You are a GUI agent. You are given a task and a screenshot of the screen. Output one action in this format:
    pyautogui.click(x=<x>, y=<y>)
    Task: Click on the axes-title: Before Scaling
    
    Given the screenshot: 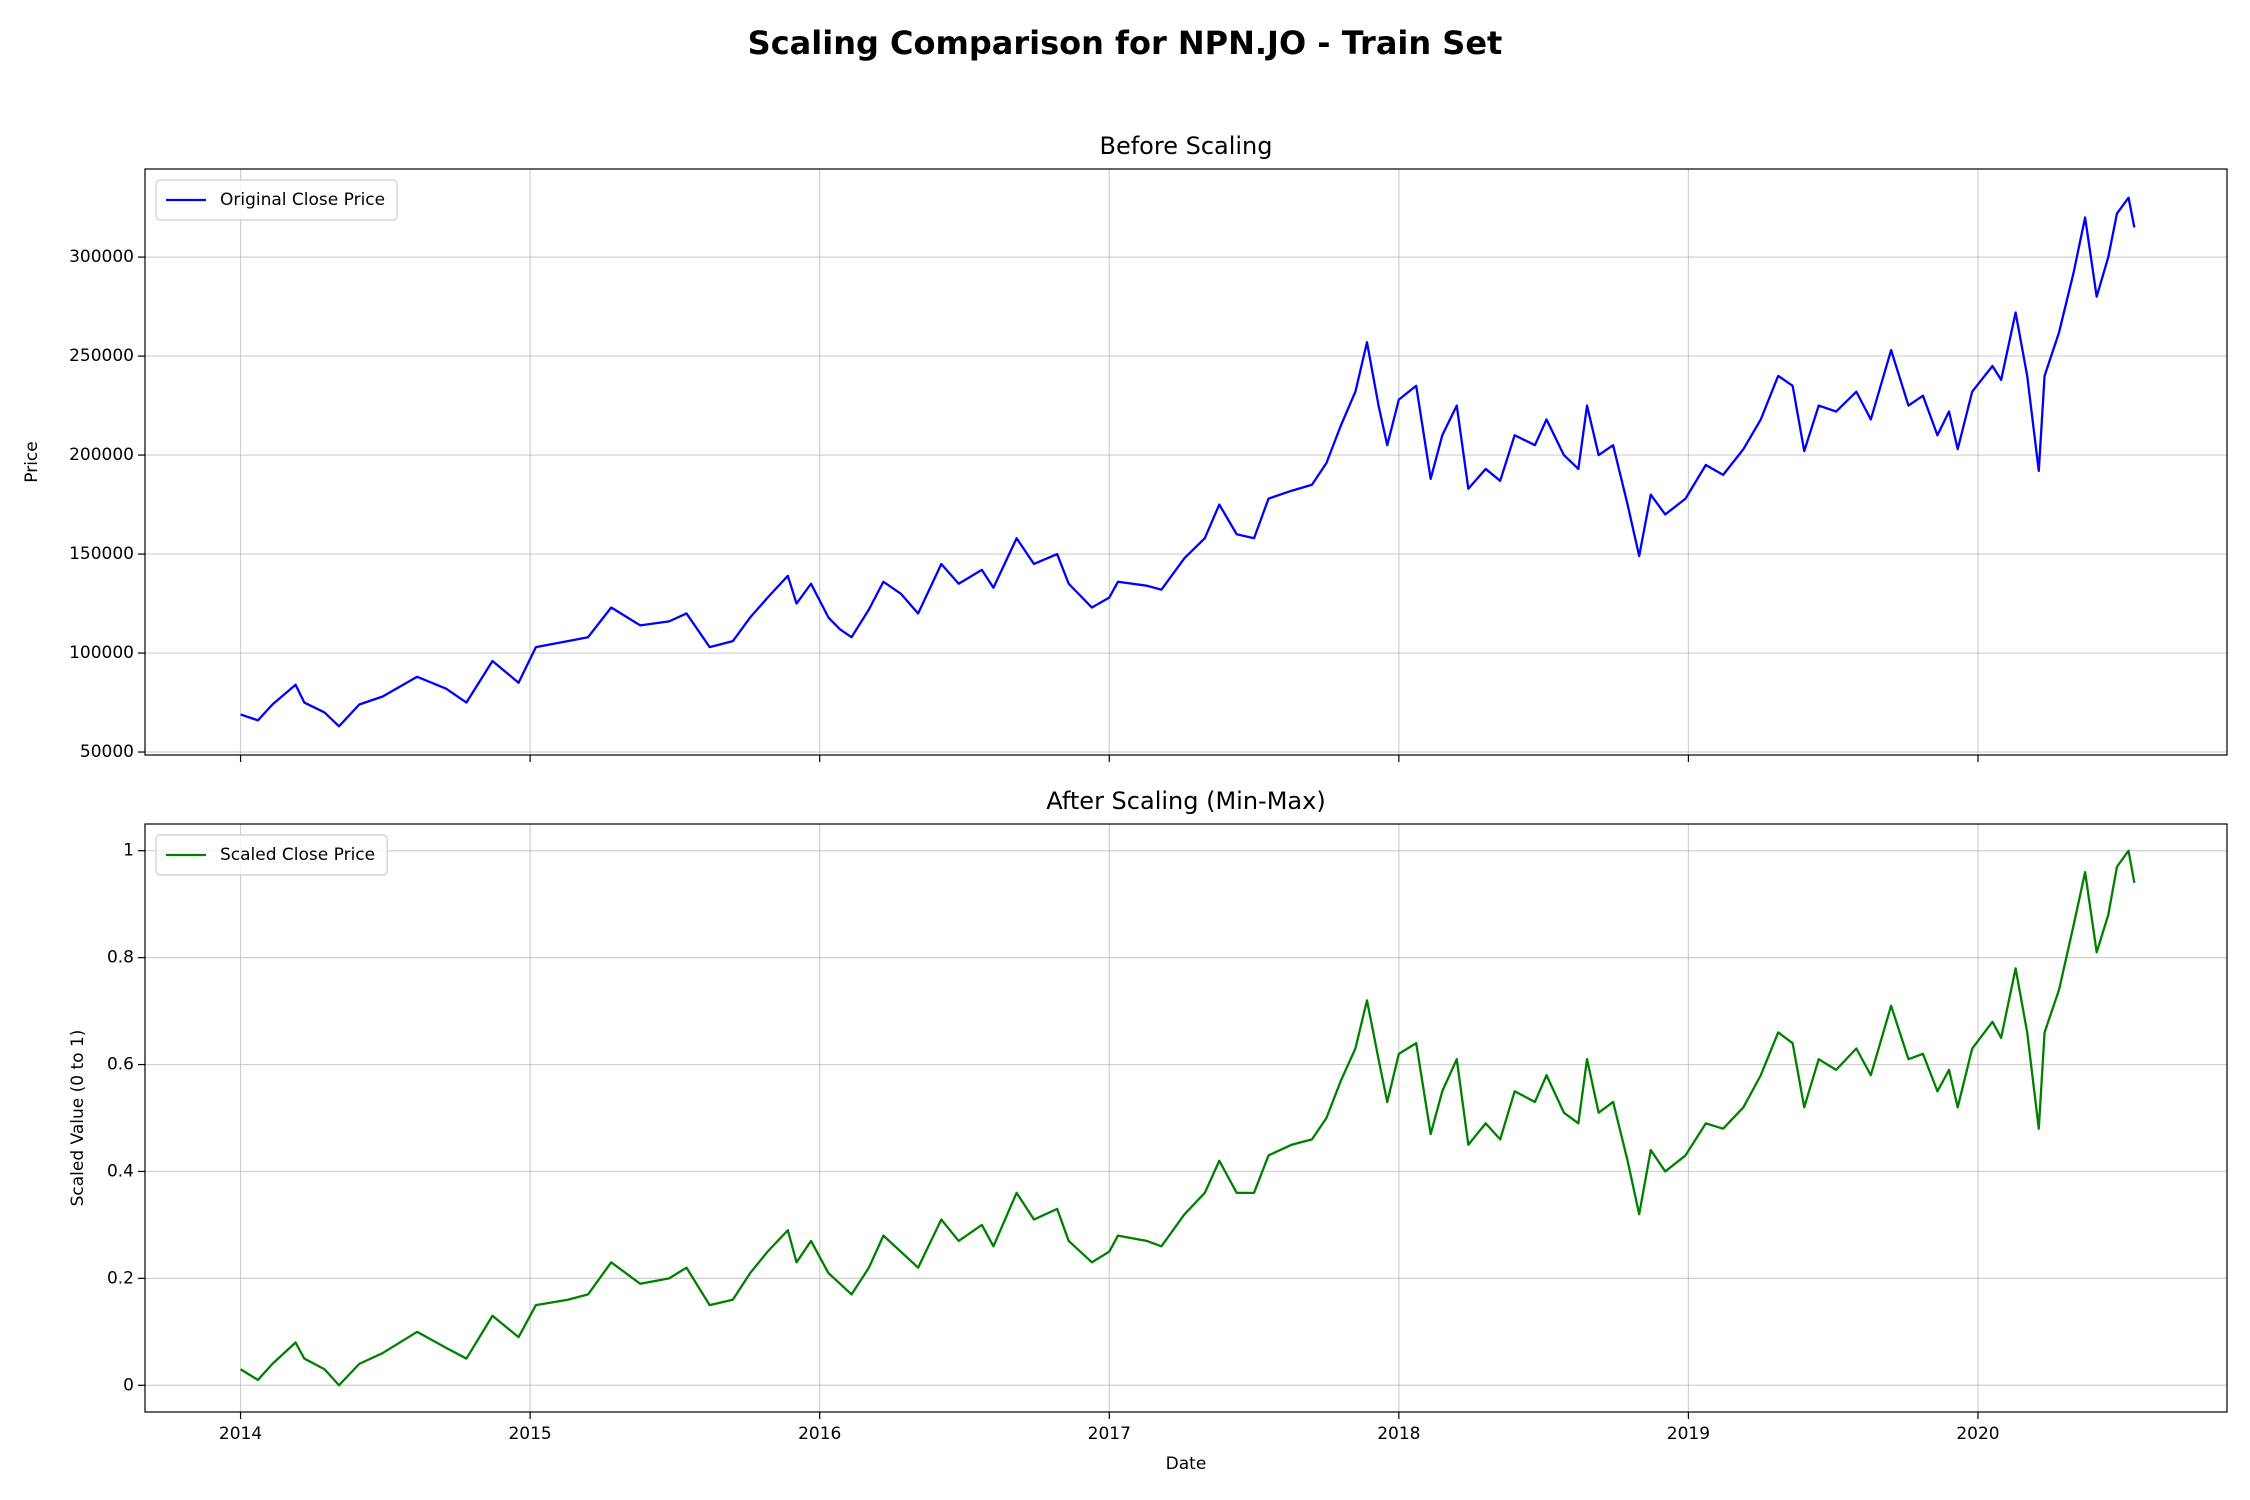 What is the action you would take?
    pyautogui.click(x=1185, y=146)
    